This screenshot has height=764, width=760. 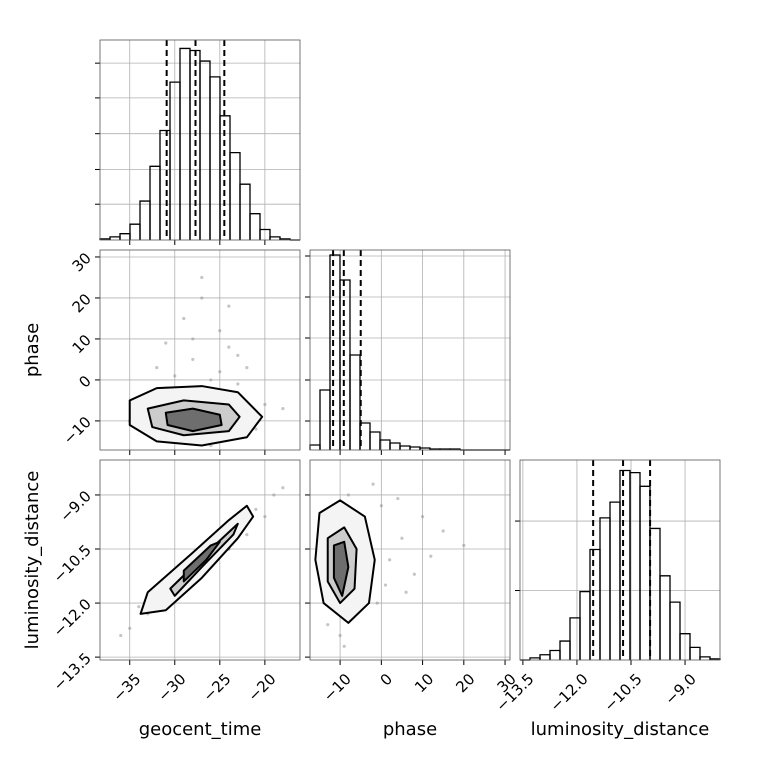 I want to click on x-tick-label: 0, so click(x=386, y=679).